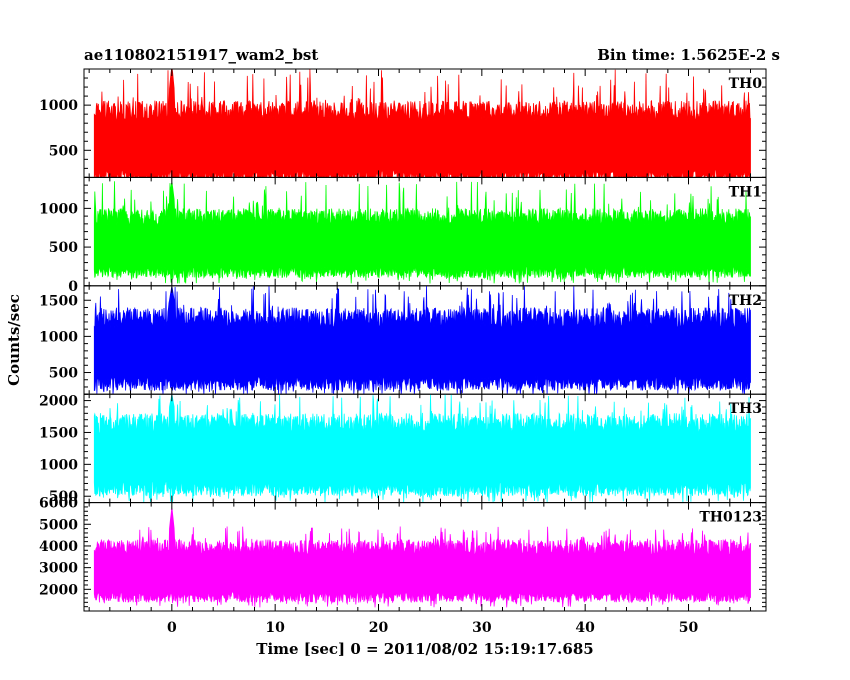 This screenshot has height=680, width=850. Describe the element at coordinates (745, 301) in the screenshot. I see `panel-label: TH2` at that location.